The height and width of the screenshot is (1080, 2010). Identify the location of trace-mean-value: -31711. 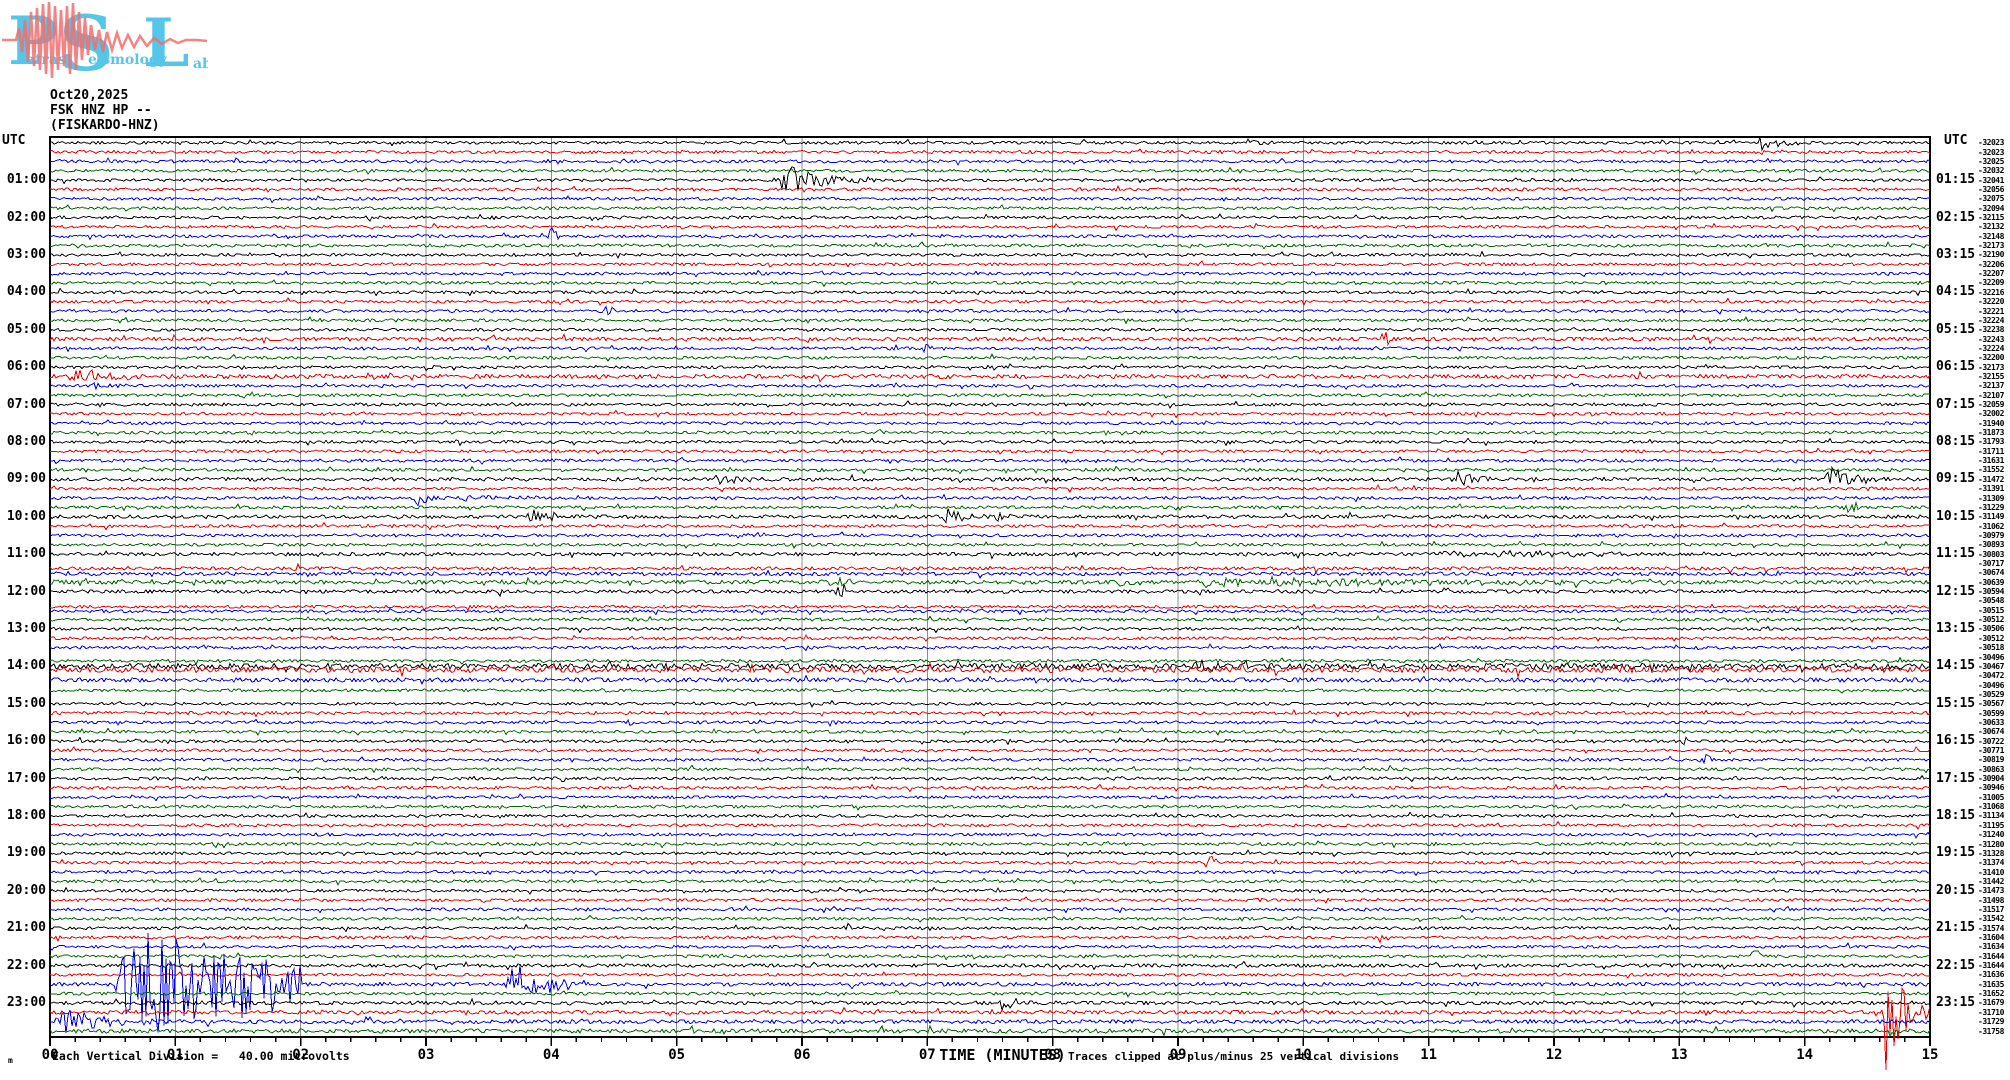
(1991, 451).